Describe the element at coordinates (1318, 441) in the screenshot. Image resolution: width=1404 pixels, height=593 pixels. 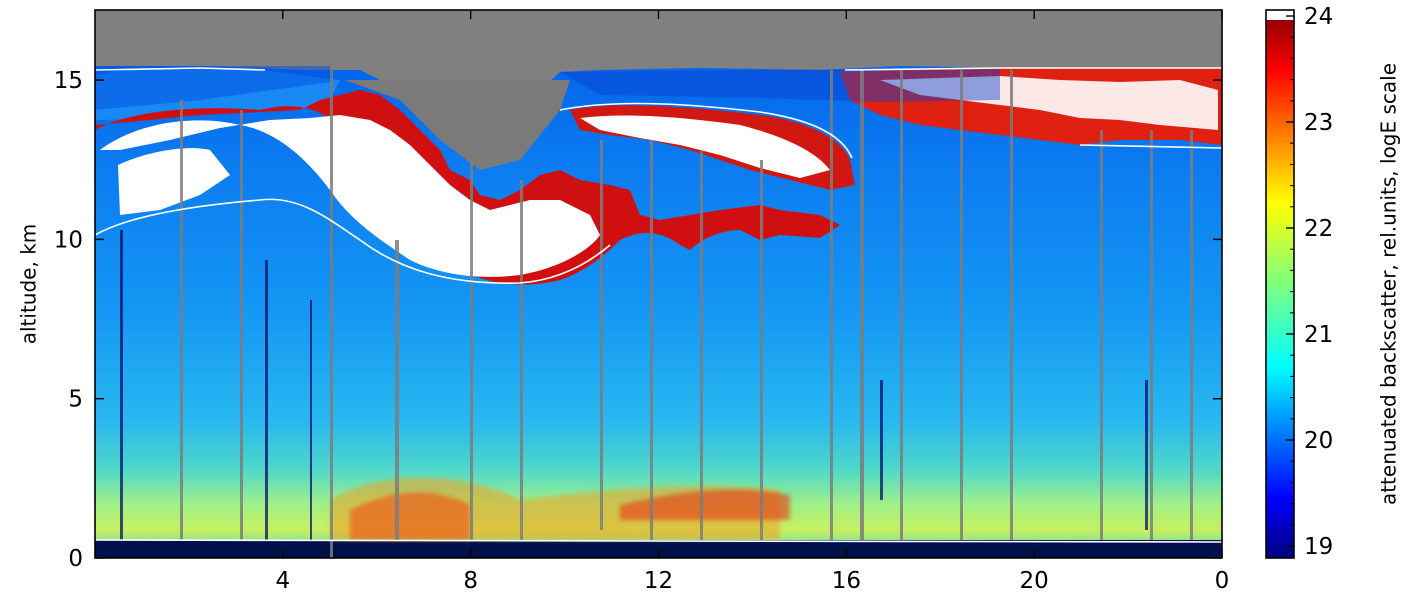
I see `colorbar-tick-label: 20` at that location.